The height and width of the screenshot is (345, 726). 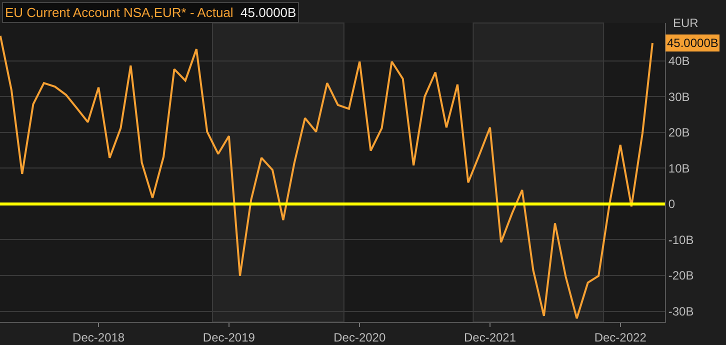 I want to click on y-tick-label: -30B, so click(x=681, y=311).